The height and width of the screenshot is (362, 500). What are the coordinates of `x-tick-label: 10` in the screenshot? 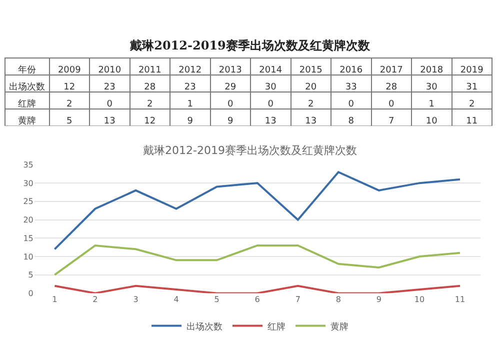 It's located at (419, 299).